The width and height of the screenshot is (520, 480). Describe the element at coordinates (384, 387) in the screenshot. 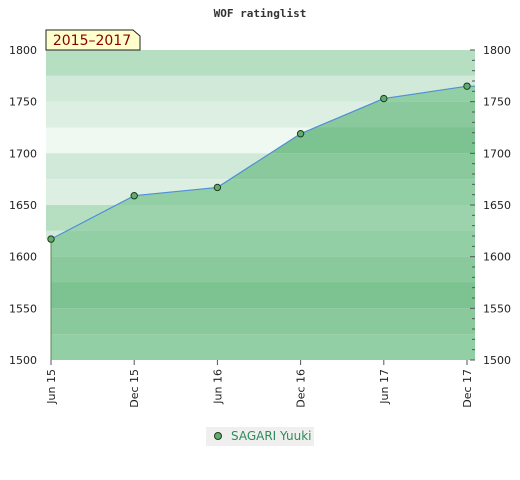

I see `x-tick-label: Jun 17` at that location.